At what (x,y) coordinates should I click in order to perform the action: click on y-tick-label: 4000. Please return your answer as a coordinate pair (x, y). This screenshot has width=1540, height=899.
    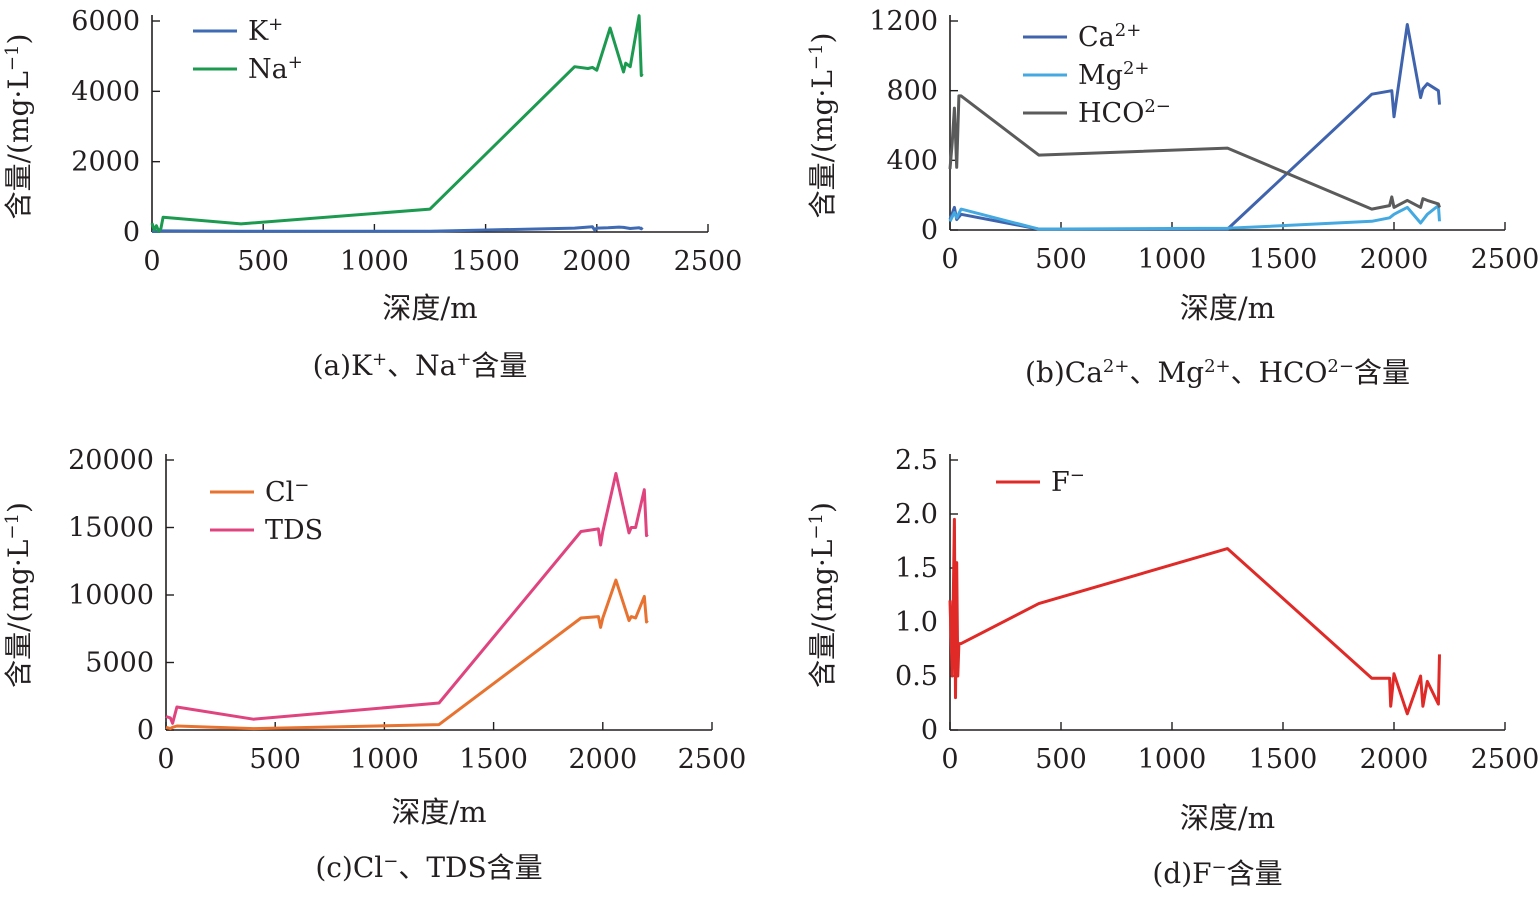
    Looking at the image, I should click on (105, 91).